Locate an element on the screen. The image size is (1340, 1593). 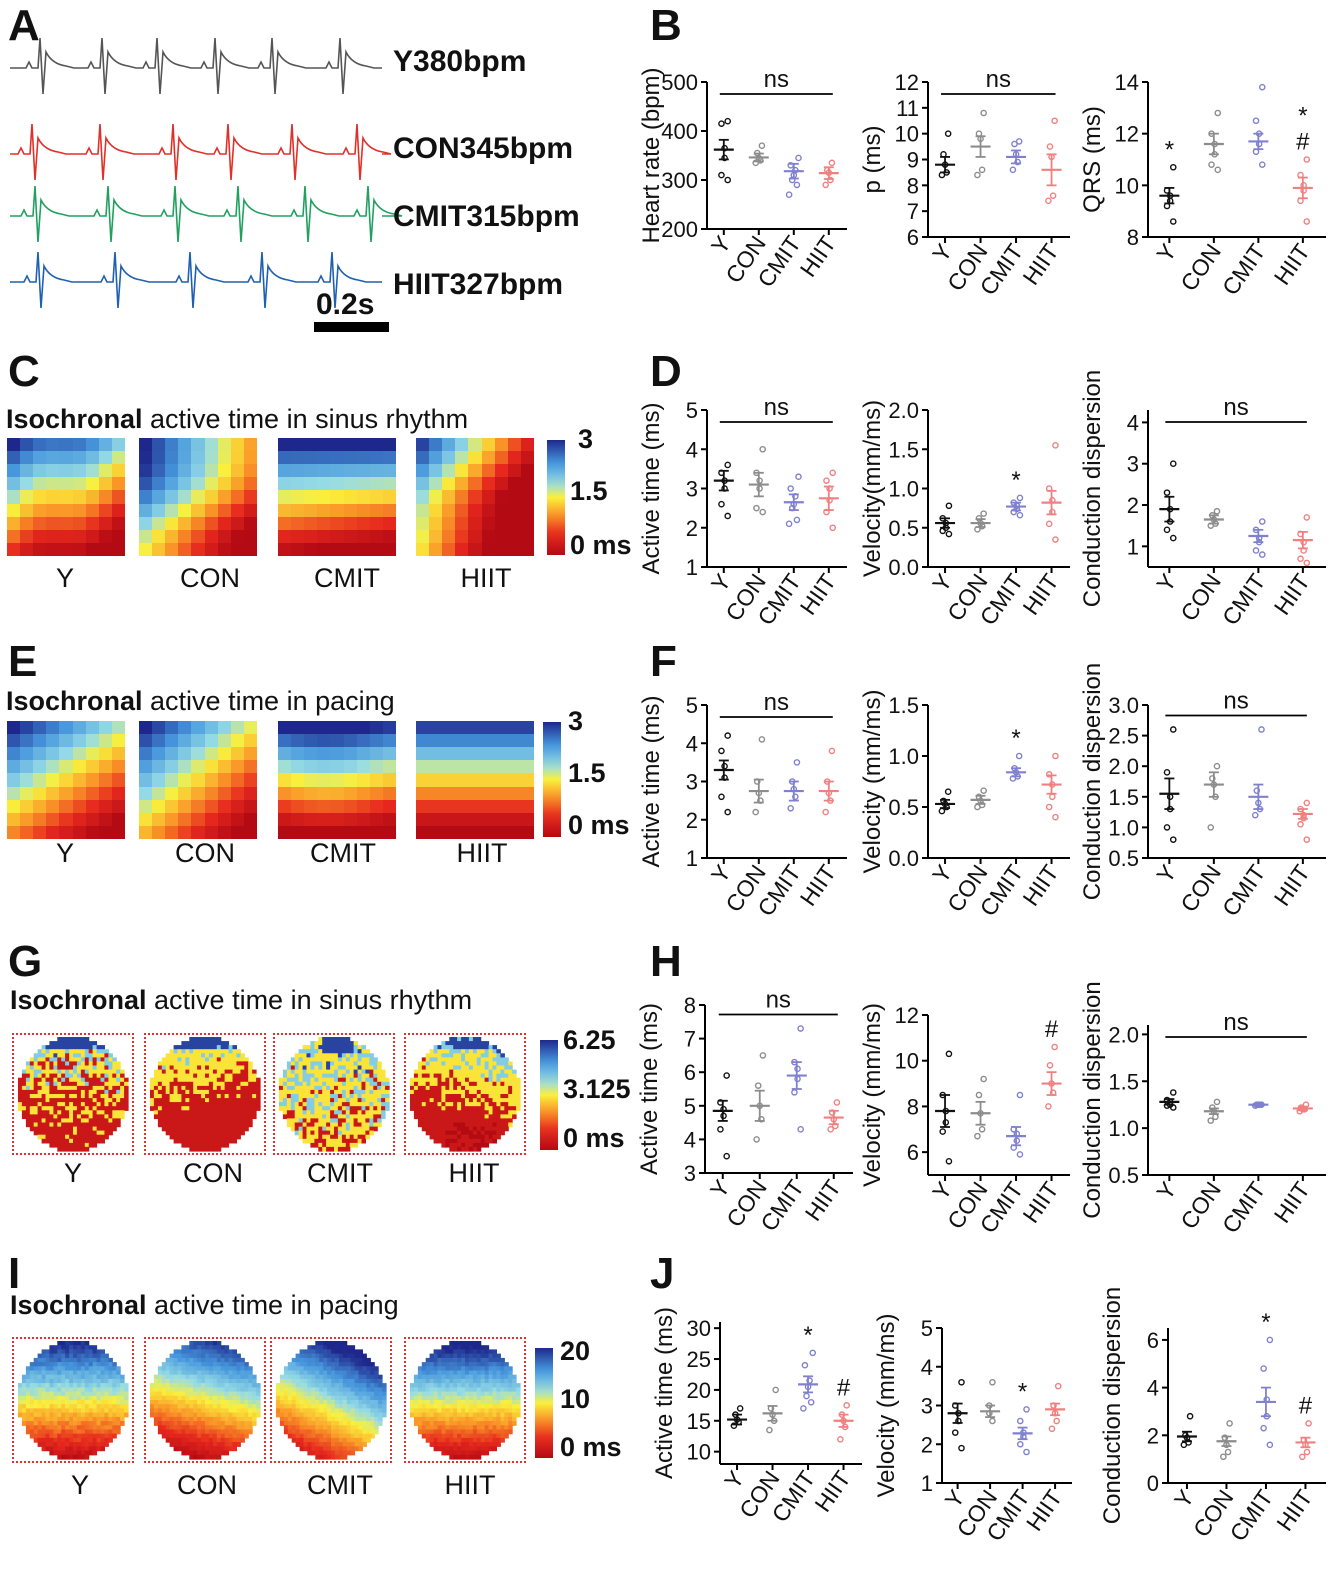
scale-bar-label: 0.2s is located at coordinates (345, 305).